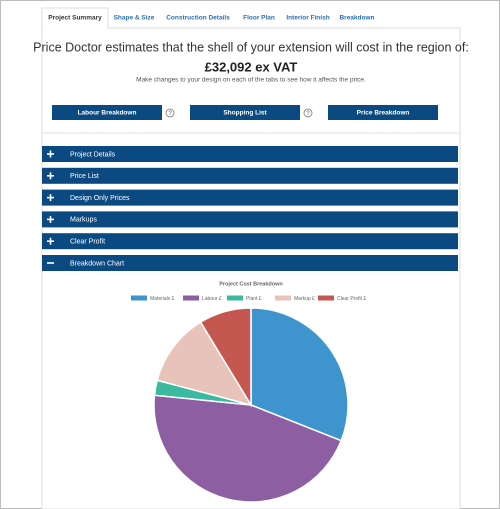 This screenshot has width=500, height=509. Describe the element at coordinates (212, 299) in the screenshot. I see `legend-label: Labour £` at that location.